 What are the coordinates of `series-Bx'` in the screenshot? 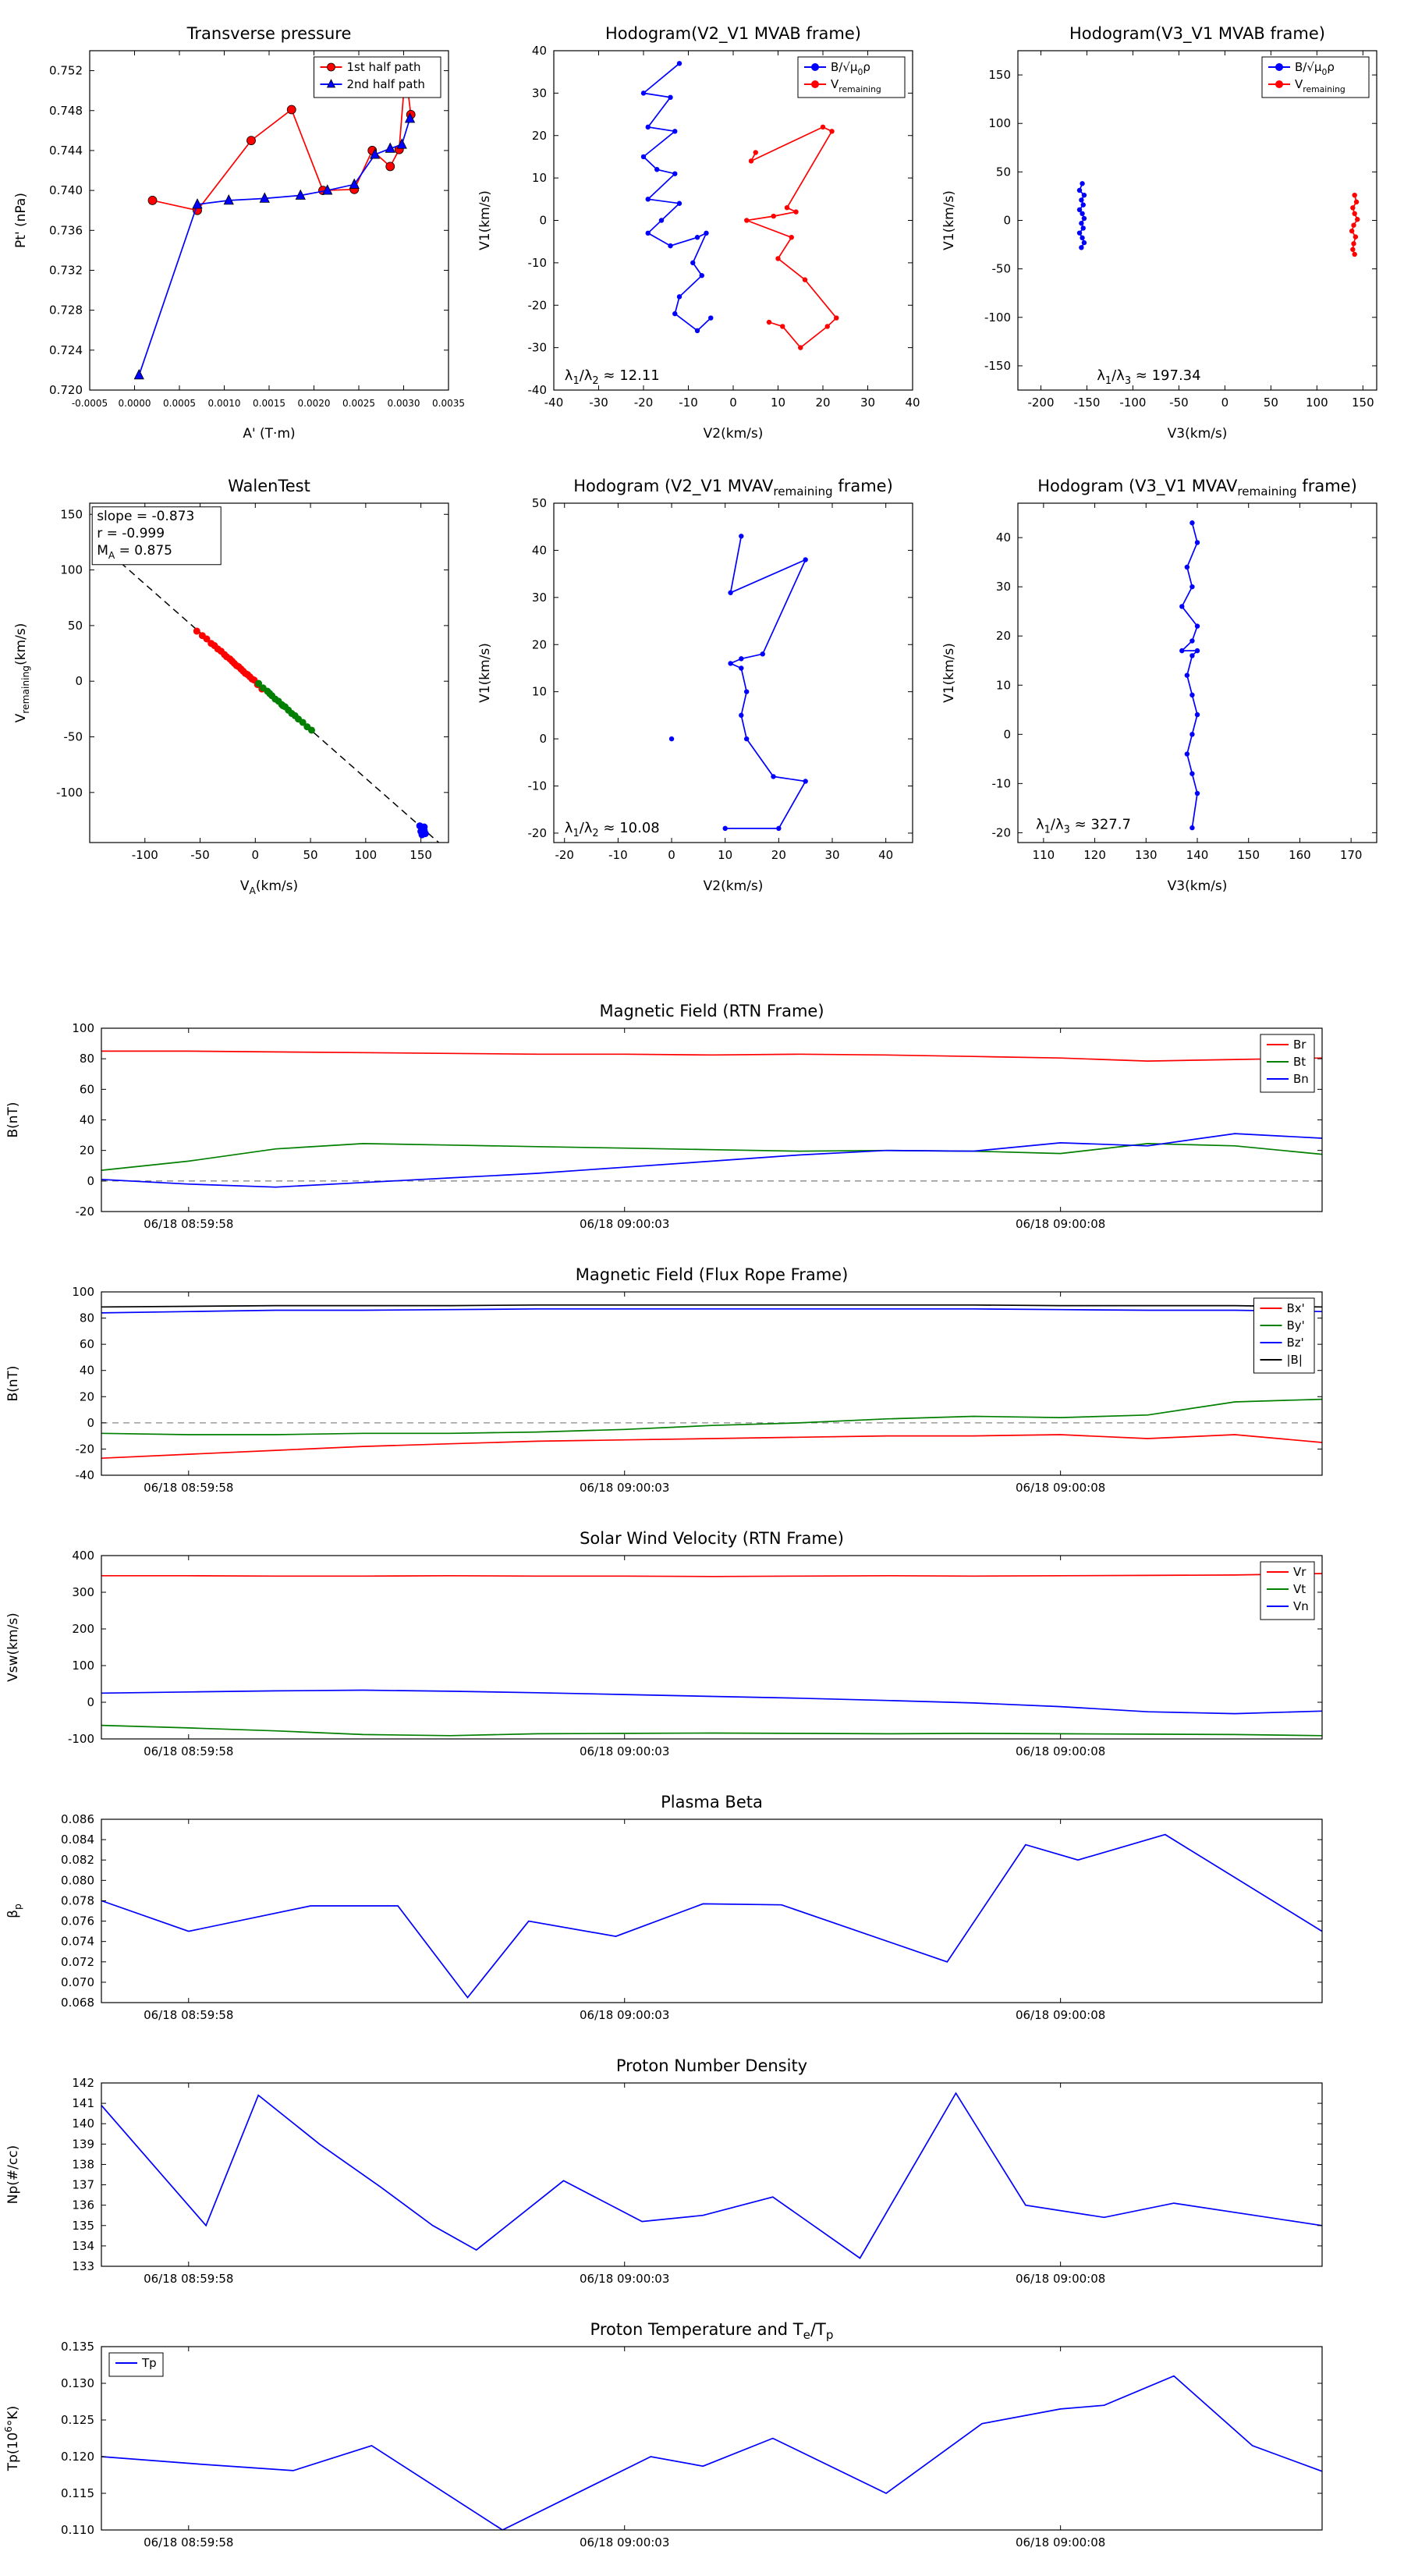 It's located at (712, 1447).